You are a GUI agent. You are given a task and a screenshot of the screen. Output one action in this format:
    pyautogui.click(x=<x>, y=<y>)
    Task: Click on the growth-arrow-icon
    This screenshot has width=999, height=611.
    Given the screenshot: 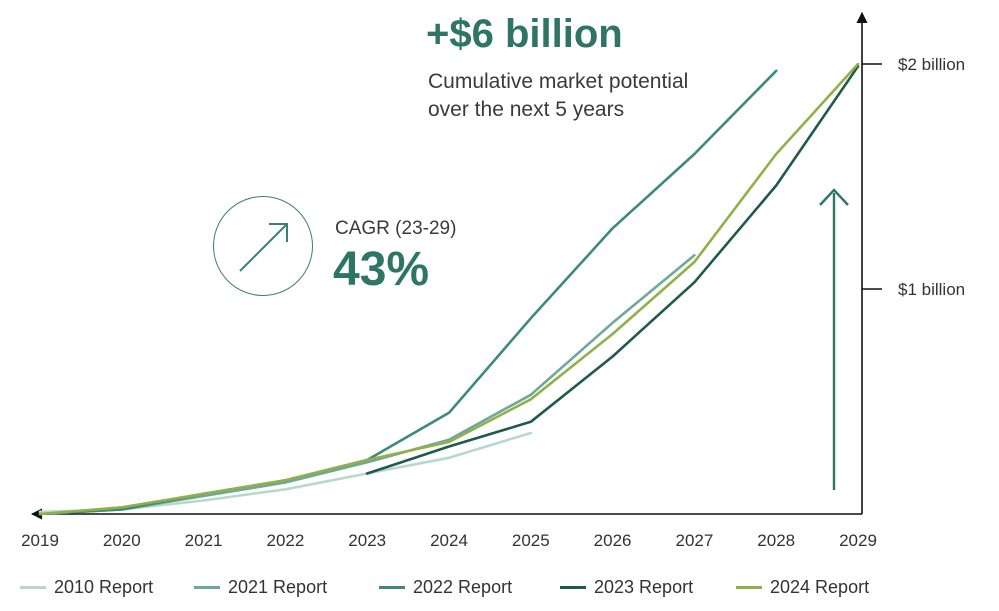 What is the action you would take?
    pyautogui.click(x=834, y=339)
    